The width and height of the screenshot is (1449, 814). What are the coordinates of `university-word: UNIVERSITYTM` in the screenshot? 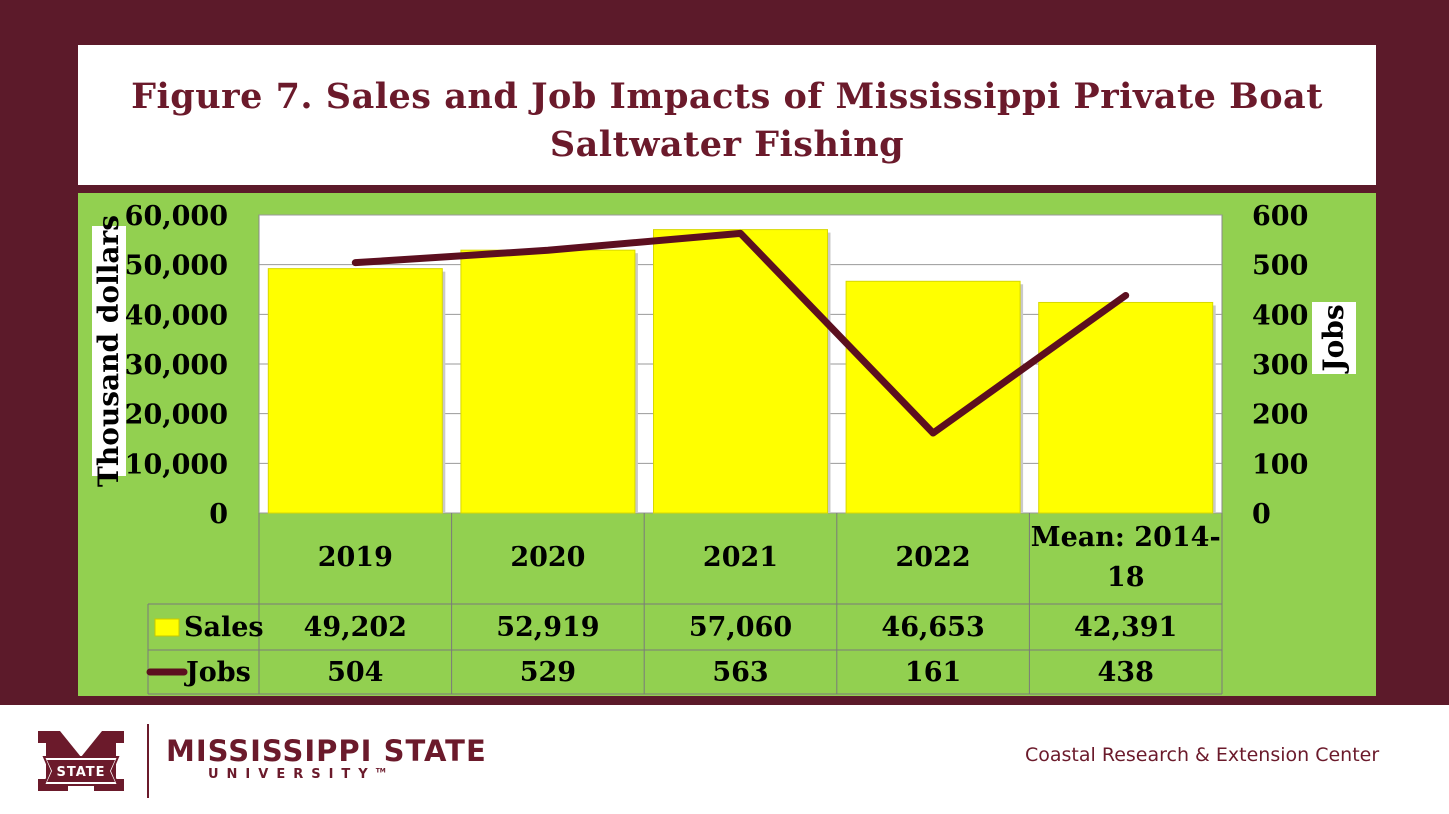 It's located at (297, 774).